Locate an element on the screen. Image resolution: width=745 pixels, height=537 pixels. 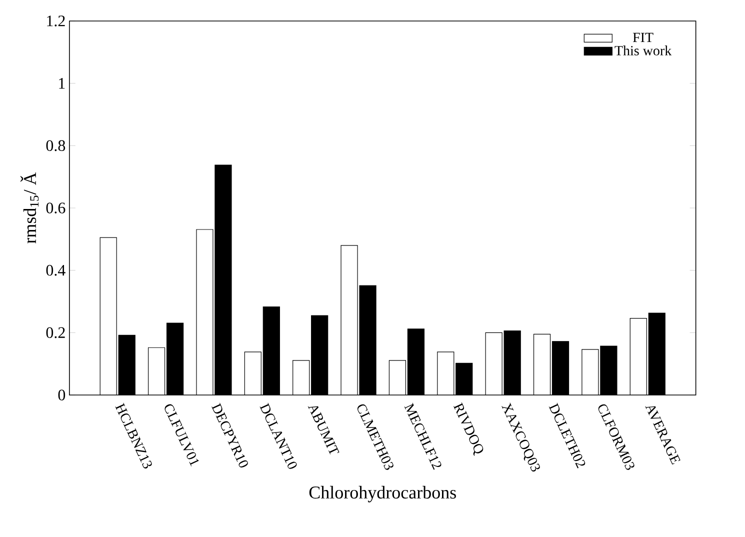
y-tick-label: 1.2 is located at coordinates (56, 21).